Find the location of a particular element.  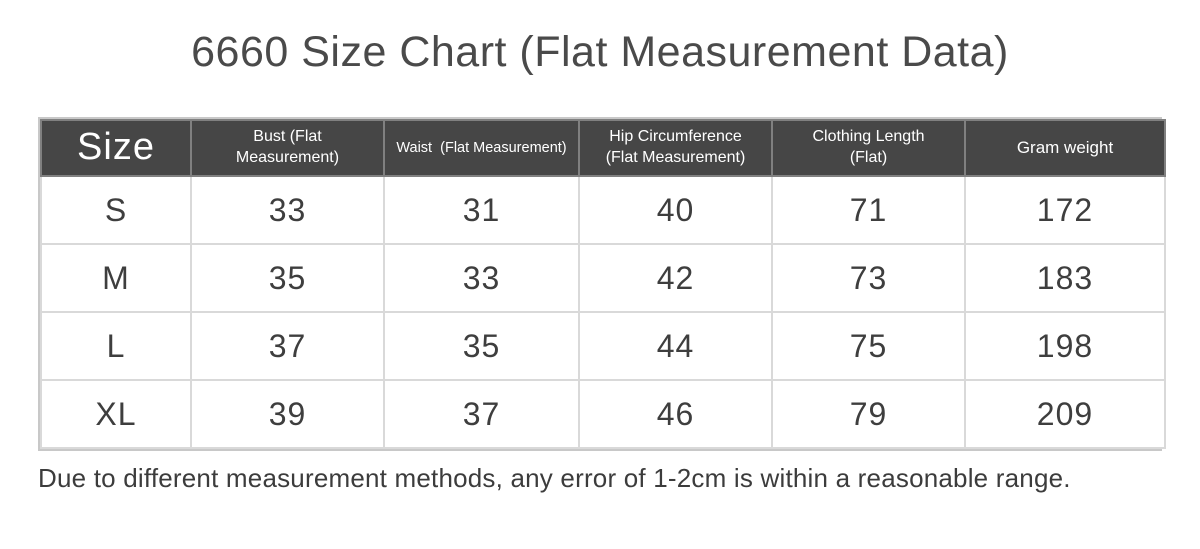

bust-value: 39 is located at coordinates (287, 414).